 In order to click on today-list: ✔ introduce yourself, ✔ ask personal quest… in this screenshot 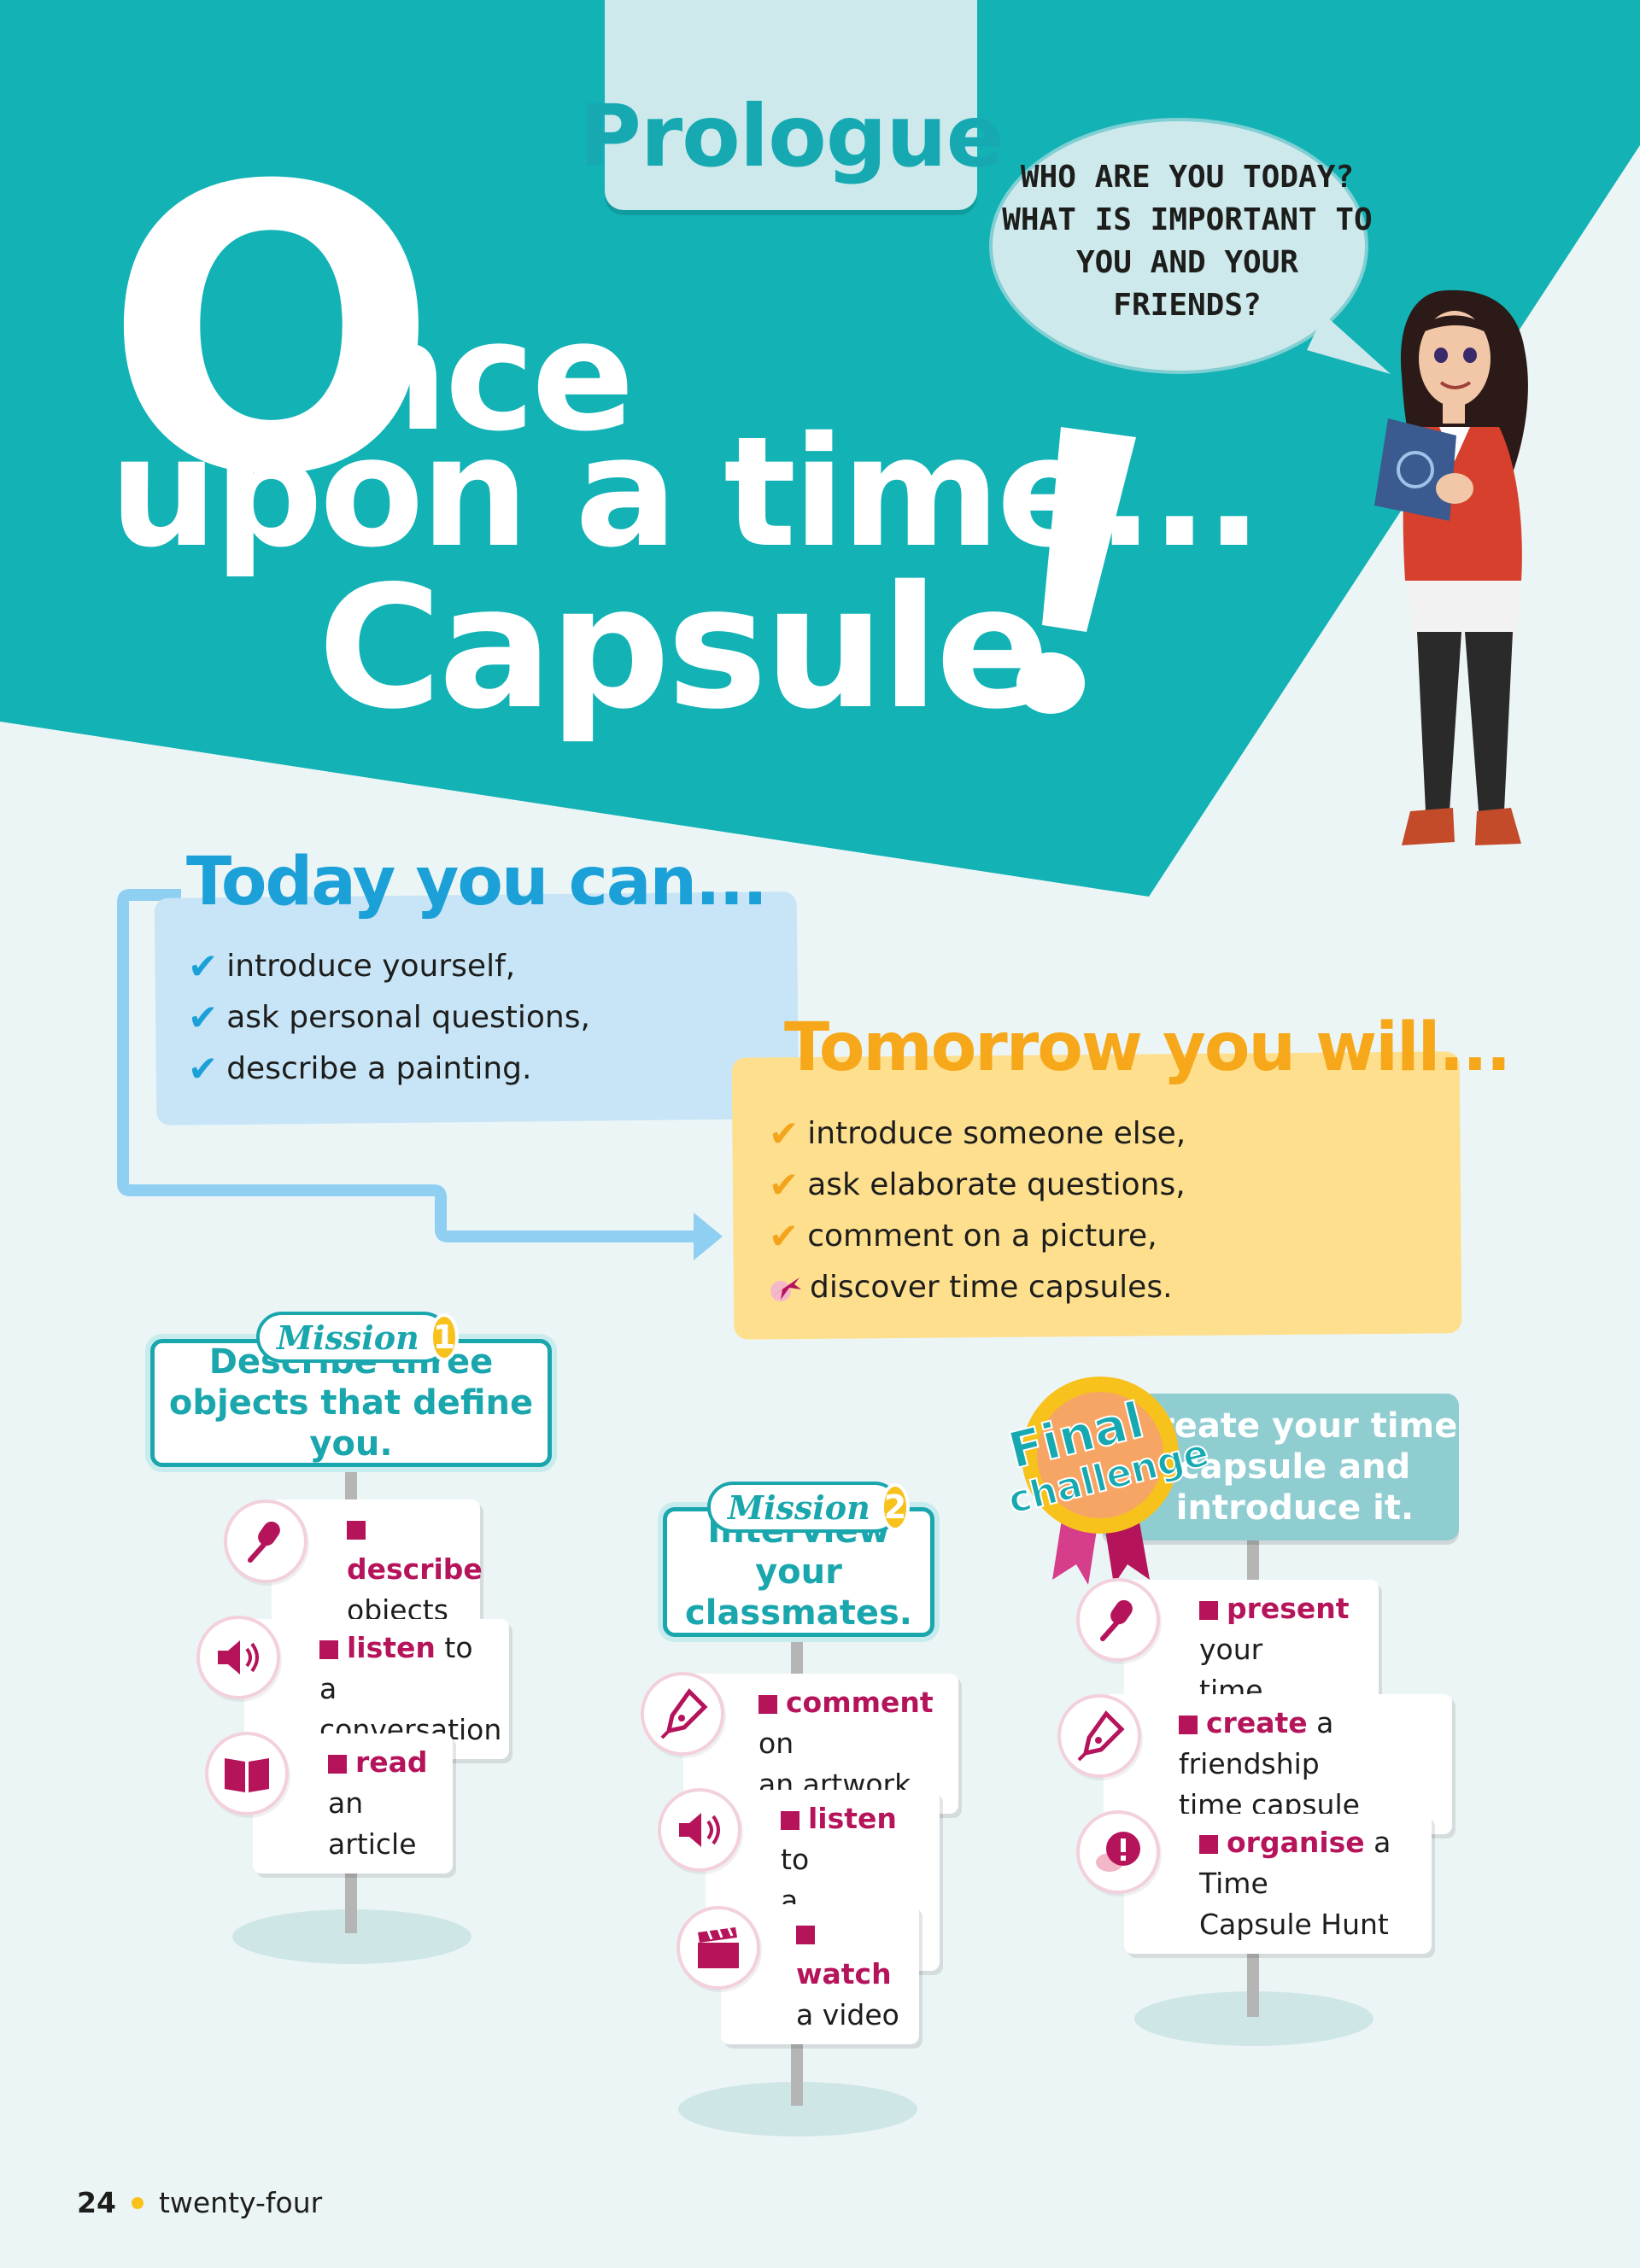, I will do `click(389, 1018)`.